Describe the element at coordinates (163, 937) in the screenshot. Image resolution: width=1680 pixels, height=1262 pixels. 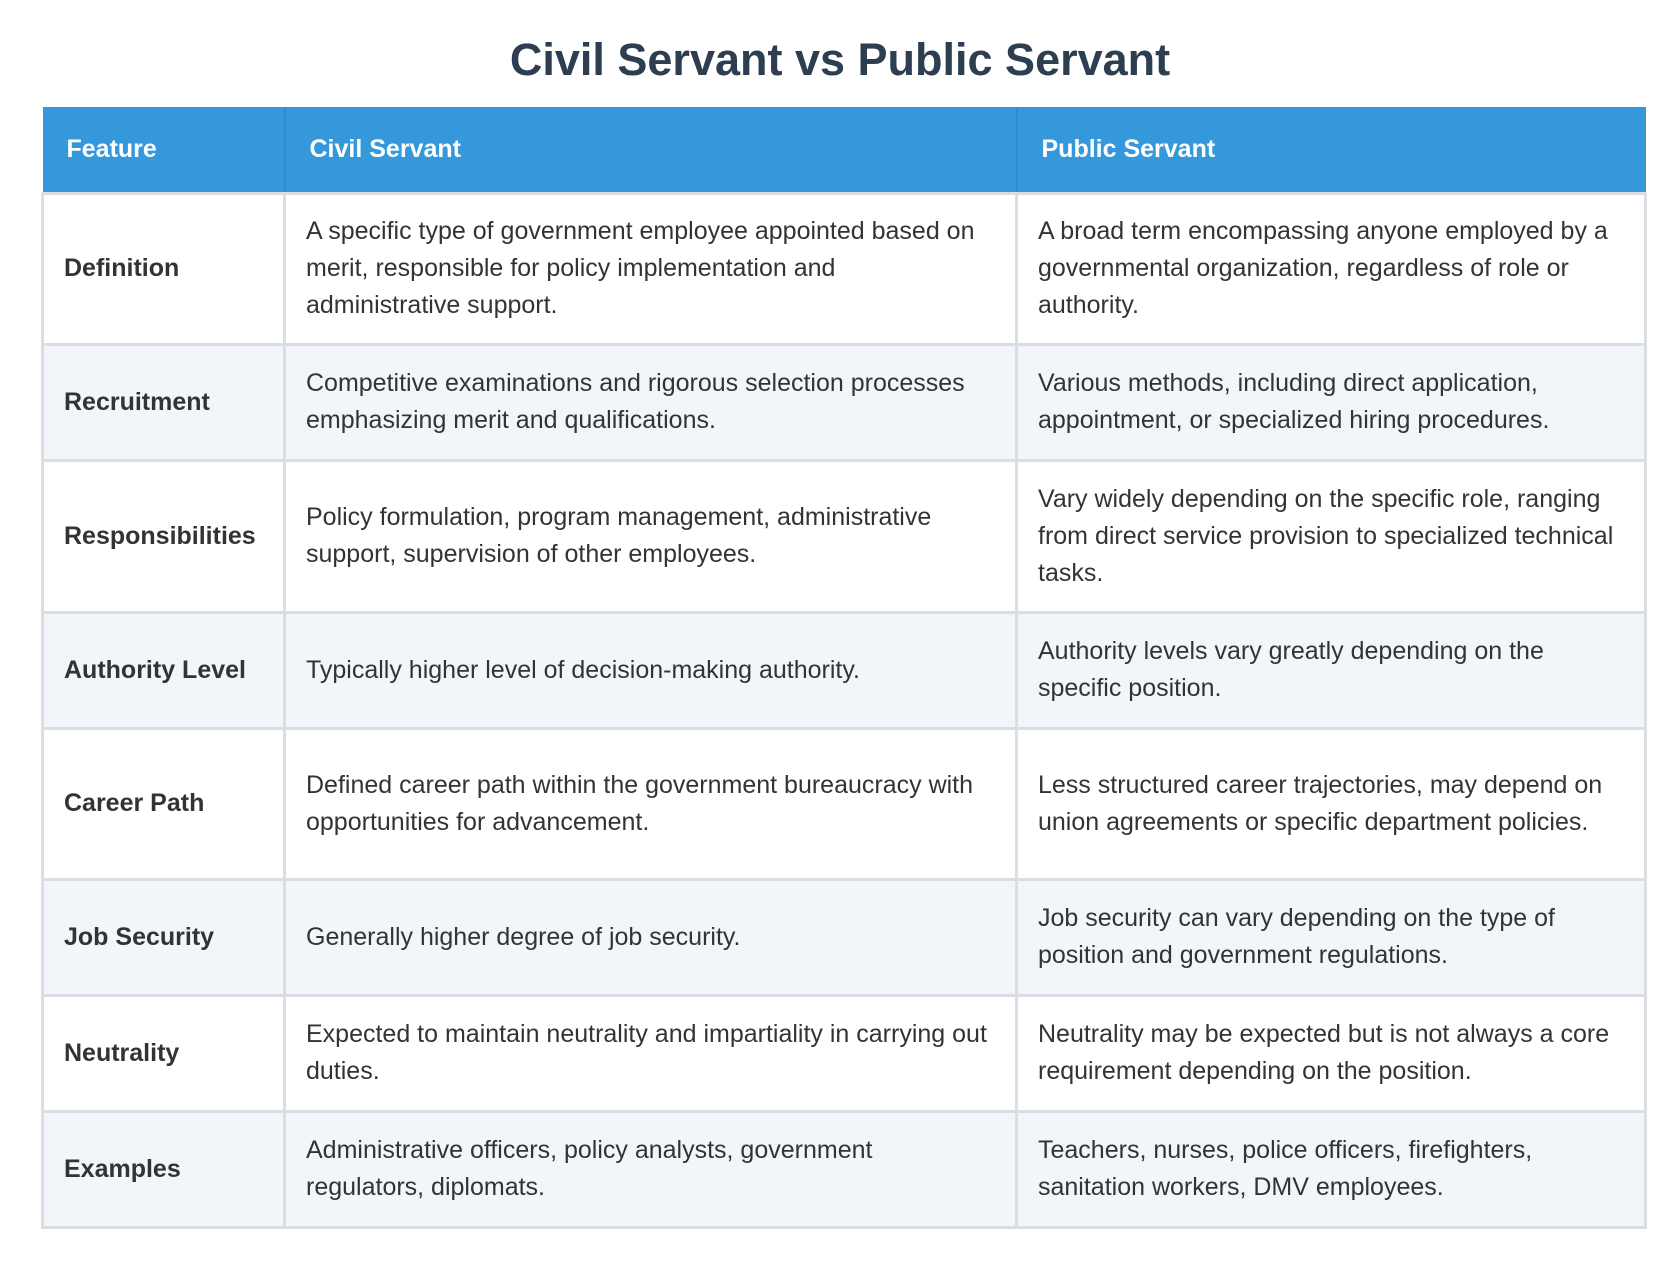
I see `feature-cell: Job Security` at that location.